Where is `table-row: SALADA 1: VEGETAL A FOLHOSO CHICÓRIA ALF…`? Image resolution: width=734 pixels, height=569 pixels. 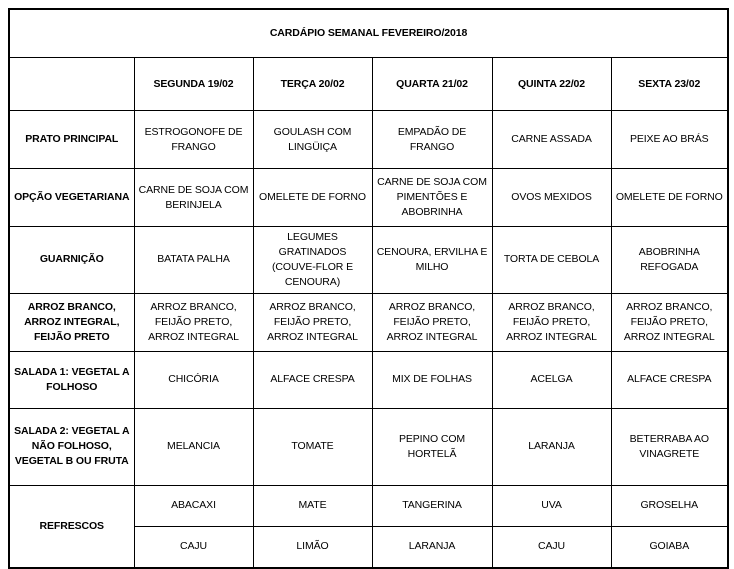 table-row: SALADA 1: VEGETAL A FOLHOSO CHICÓRIA ALF… is located at coordinates (368, 379).